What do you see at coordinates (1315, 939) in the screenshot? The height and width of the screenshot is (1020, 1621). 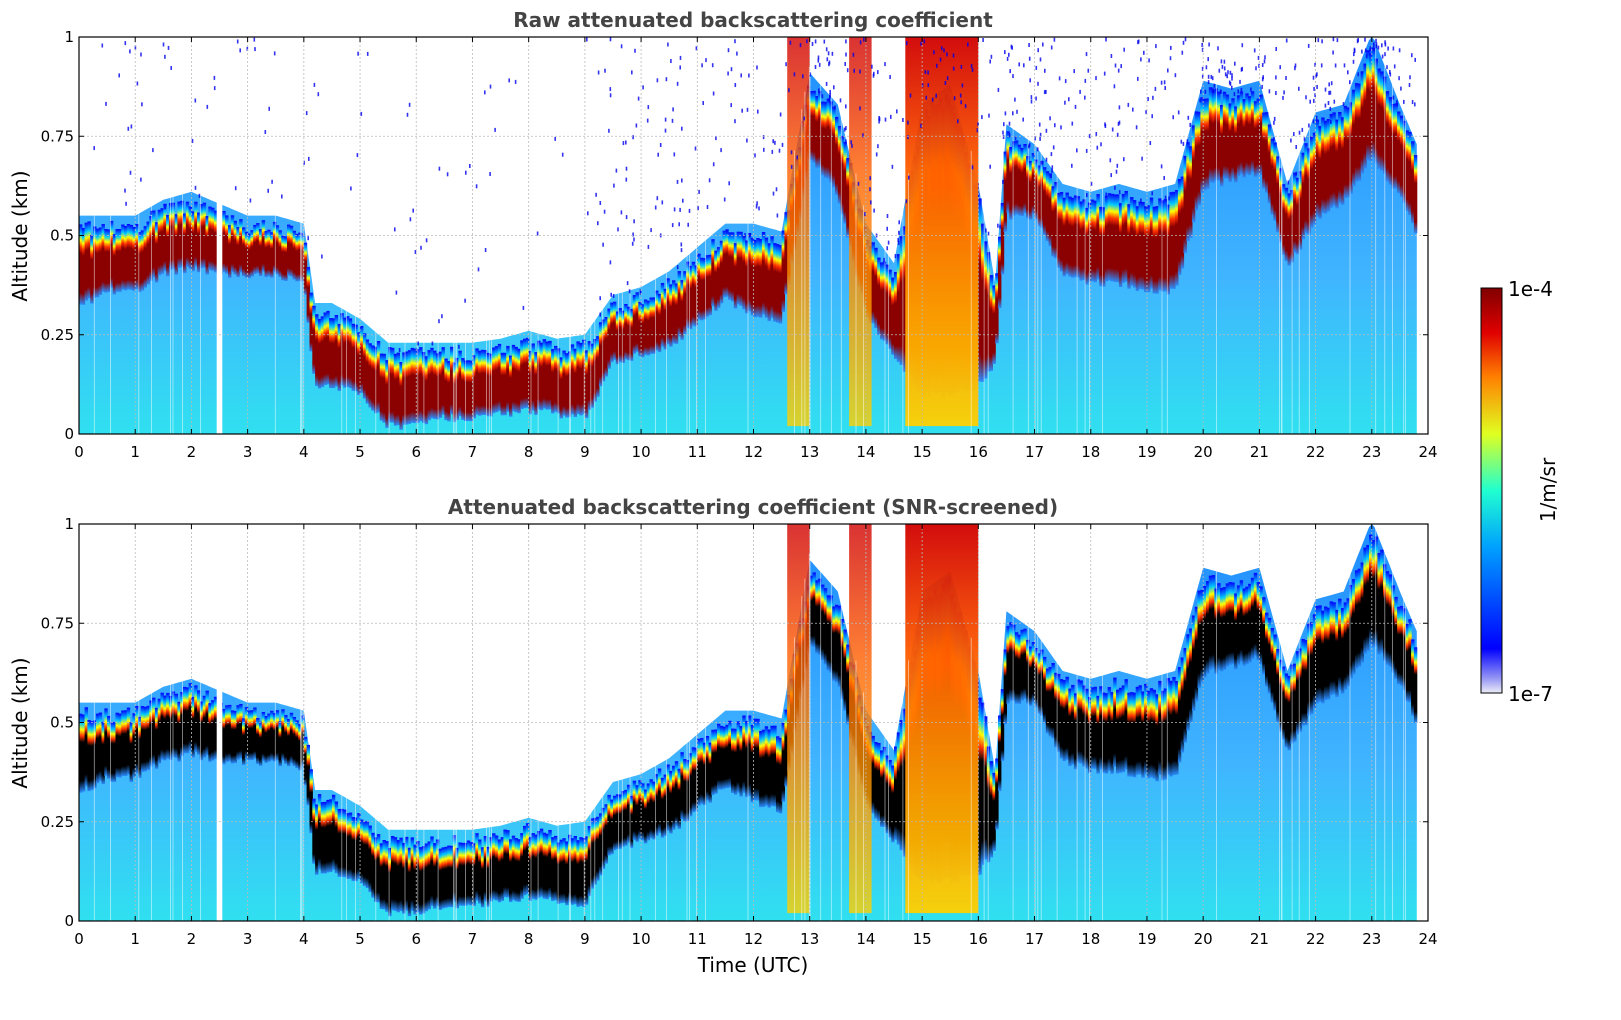 I see `x-tick-label: 22` at bounding box center [1315, 939].